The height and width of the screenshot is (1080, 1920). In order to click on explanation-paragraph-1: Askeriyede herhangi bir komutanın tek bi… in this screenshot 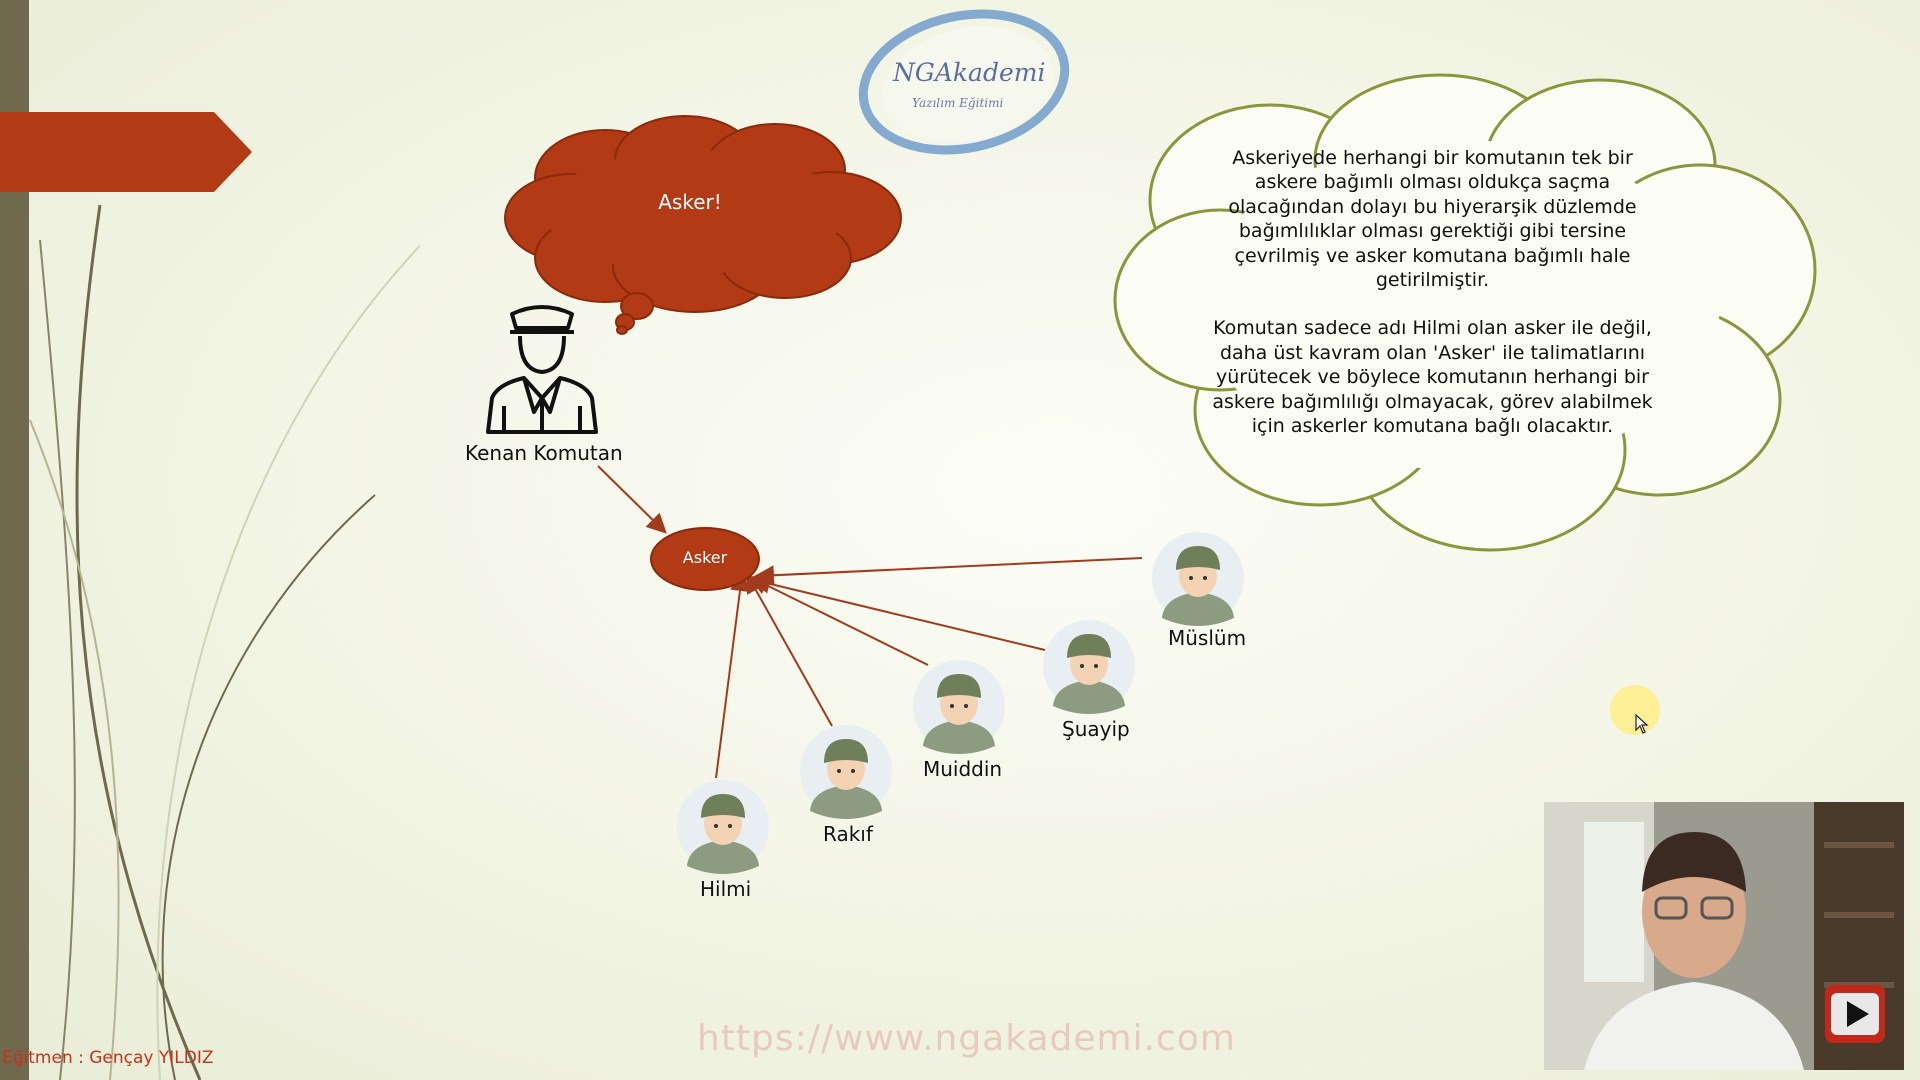, I will do `click(1432, 219)`.